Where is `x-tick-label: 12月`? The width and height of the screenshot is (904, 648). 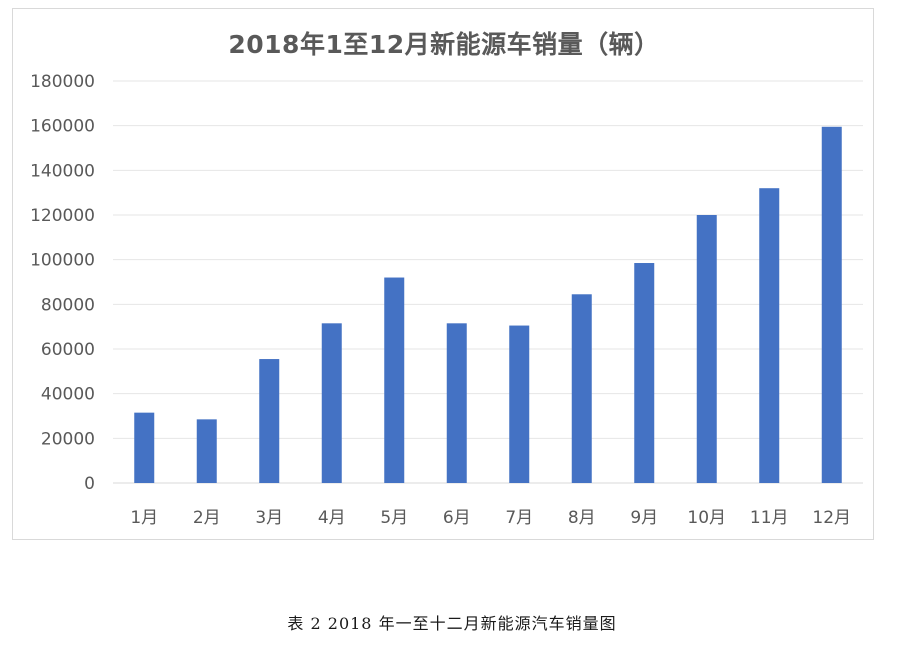 x-tick-label: 12月 is located at coordinates (831, 518).